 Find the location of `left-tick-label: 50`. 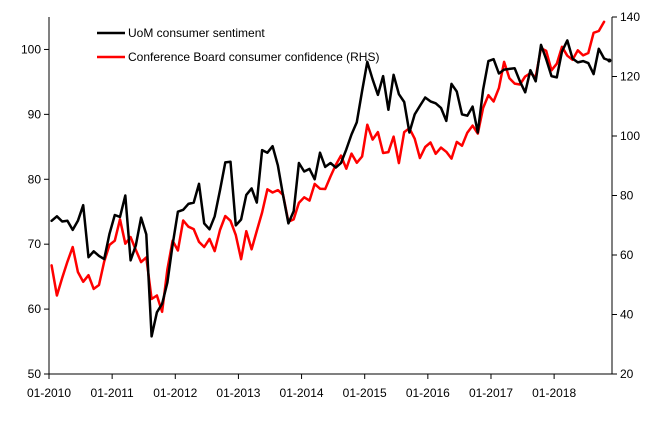

left-tick-label: 50 is located at coordinates (35, 374).